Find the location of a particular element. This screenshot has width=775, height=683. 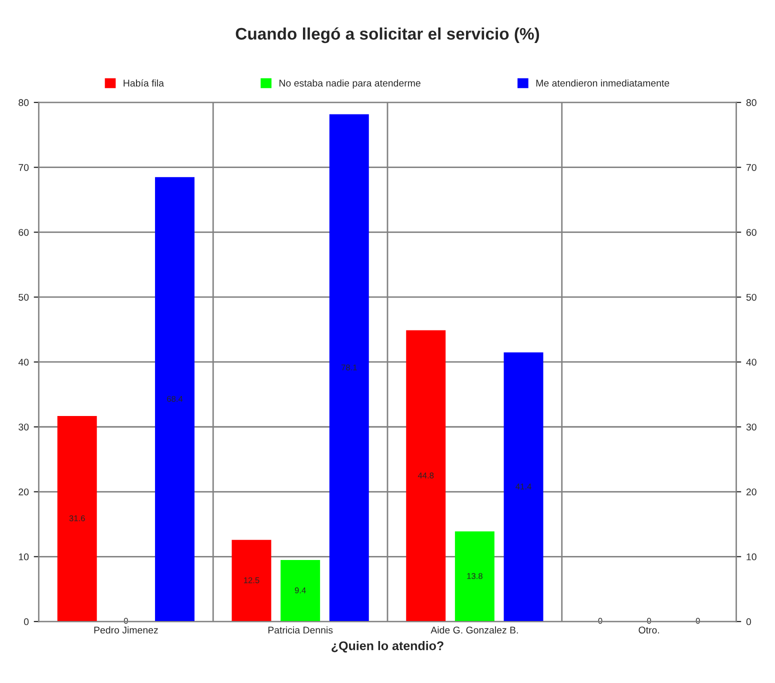

data-label: 78.1 is located at coordinates (349, 367).